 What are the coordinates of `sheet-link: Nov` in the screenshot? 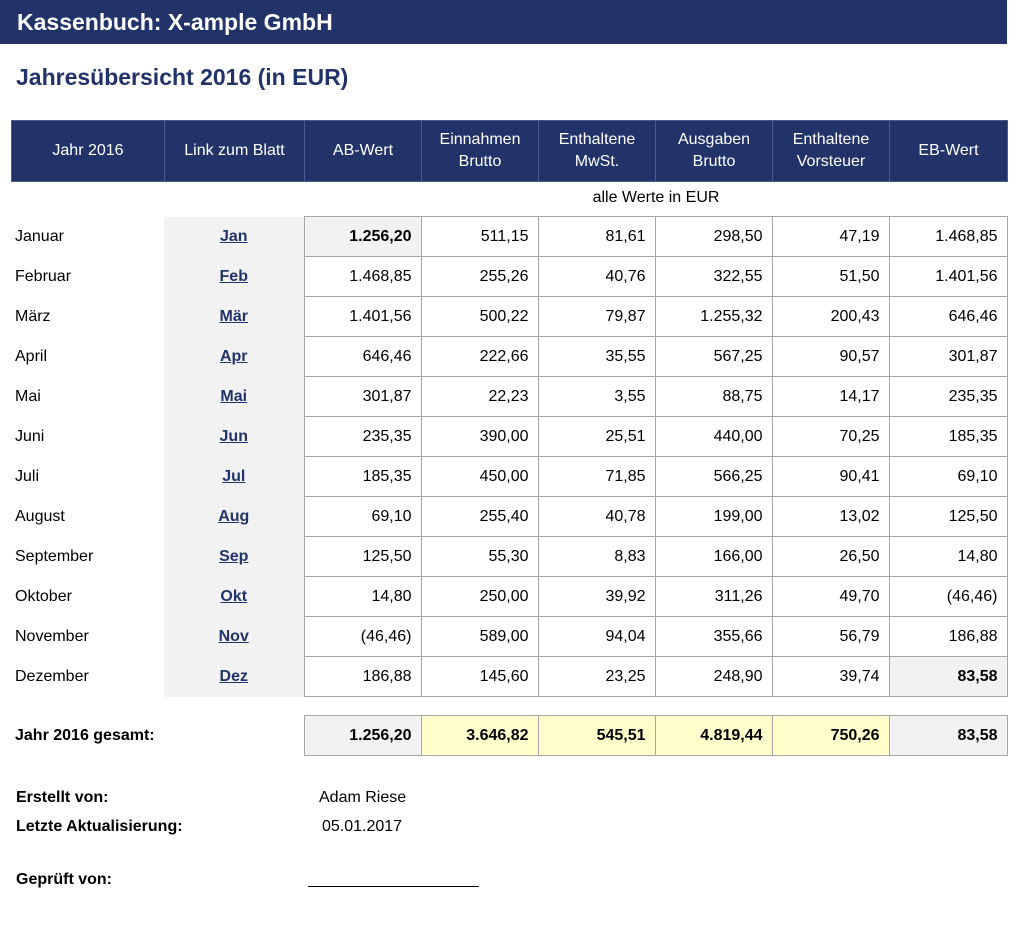 It's located at (233, 636).